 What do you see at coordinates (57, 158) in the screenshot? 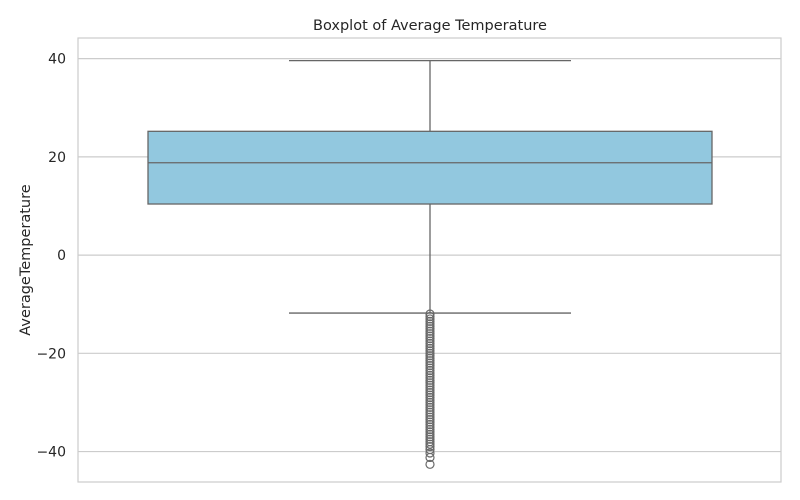
I see `y-tick-label: 20` at bounding box center [57, 158].